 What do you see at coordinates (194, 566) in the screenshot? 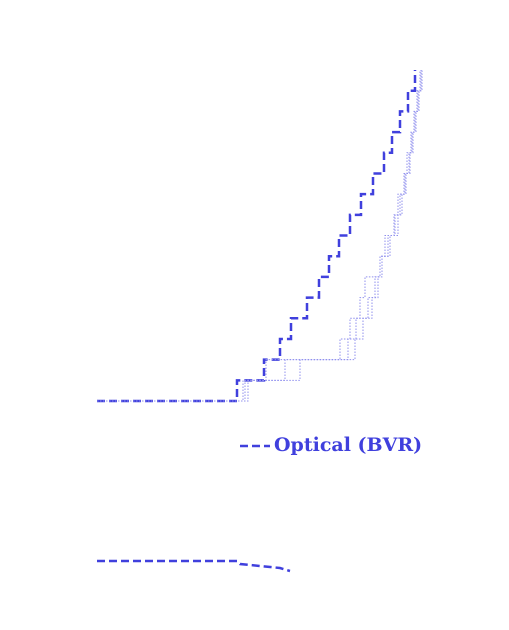
I see `line` at bounding box center [194, 566].